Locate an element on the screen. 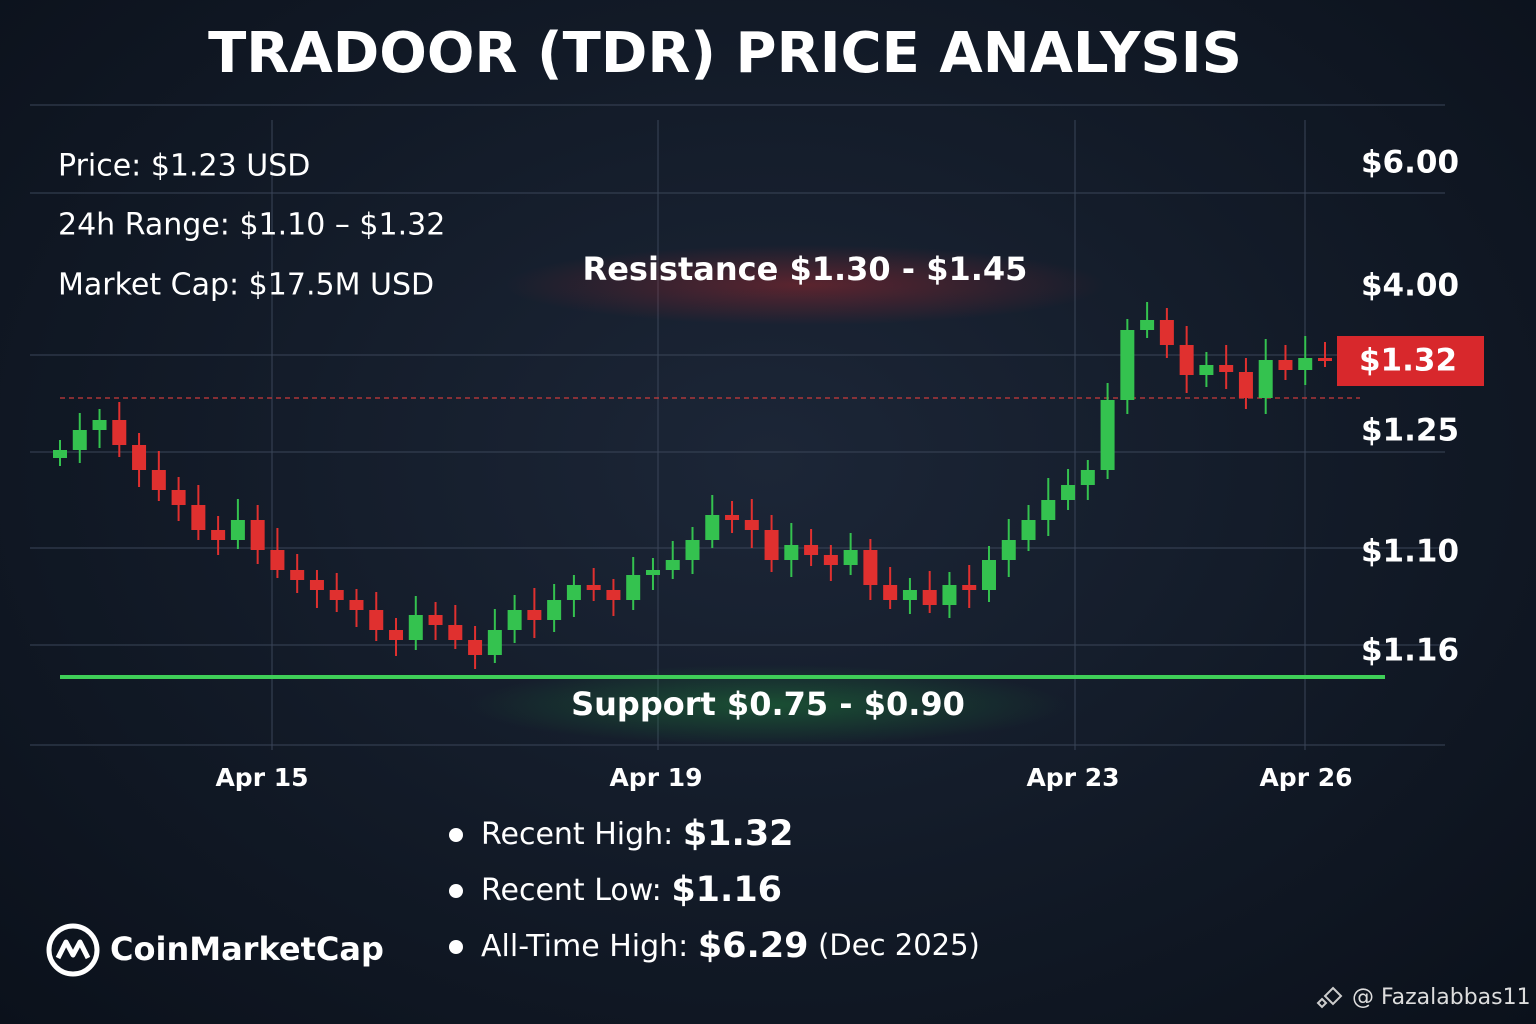  bullet-value: $1.16 is located at coordinates (726, 890).